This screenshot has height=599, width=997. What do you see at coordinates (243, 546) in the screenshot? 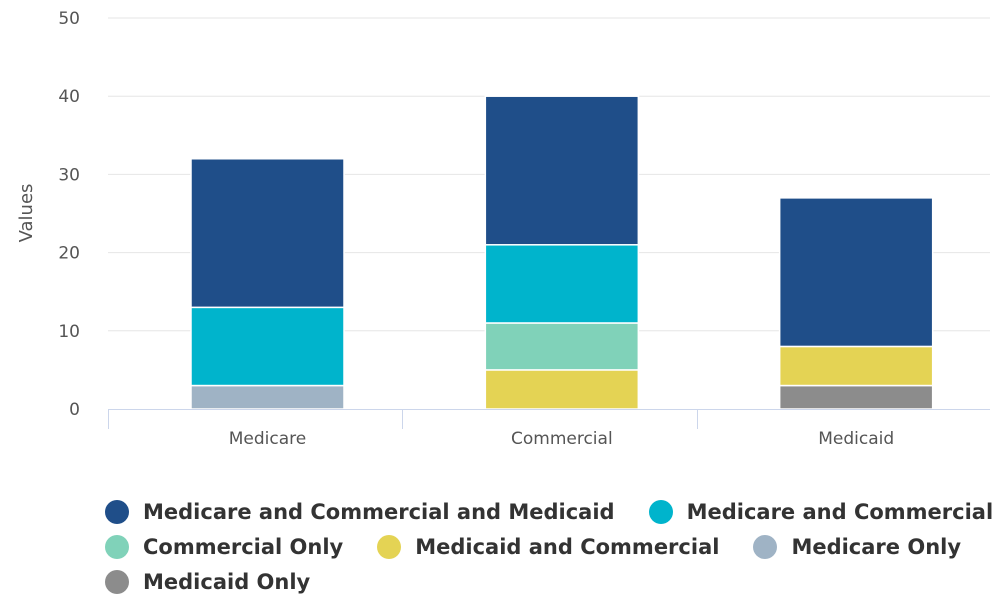
I see `legend-label: Commercial Only` at bounding box center [243, 546].